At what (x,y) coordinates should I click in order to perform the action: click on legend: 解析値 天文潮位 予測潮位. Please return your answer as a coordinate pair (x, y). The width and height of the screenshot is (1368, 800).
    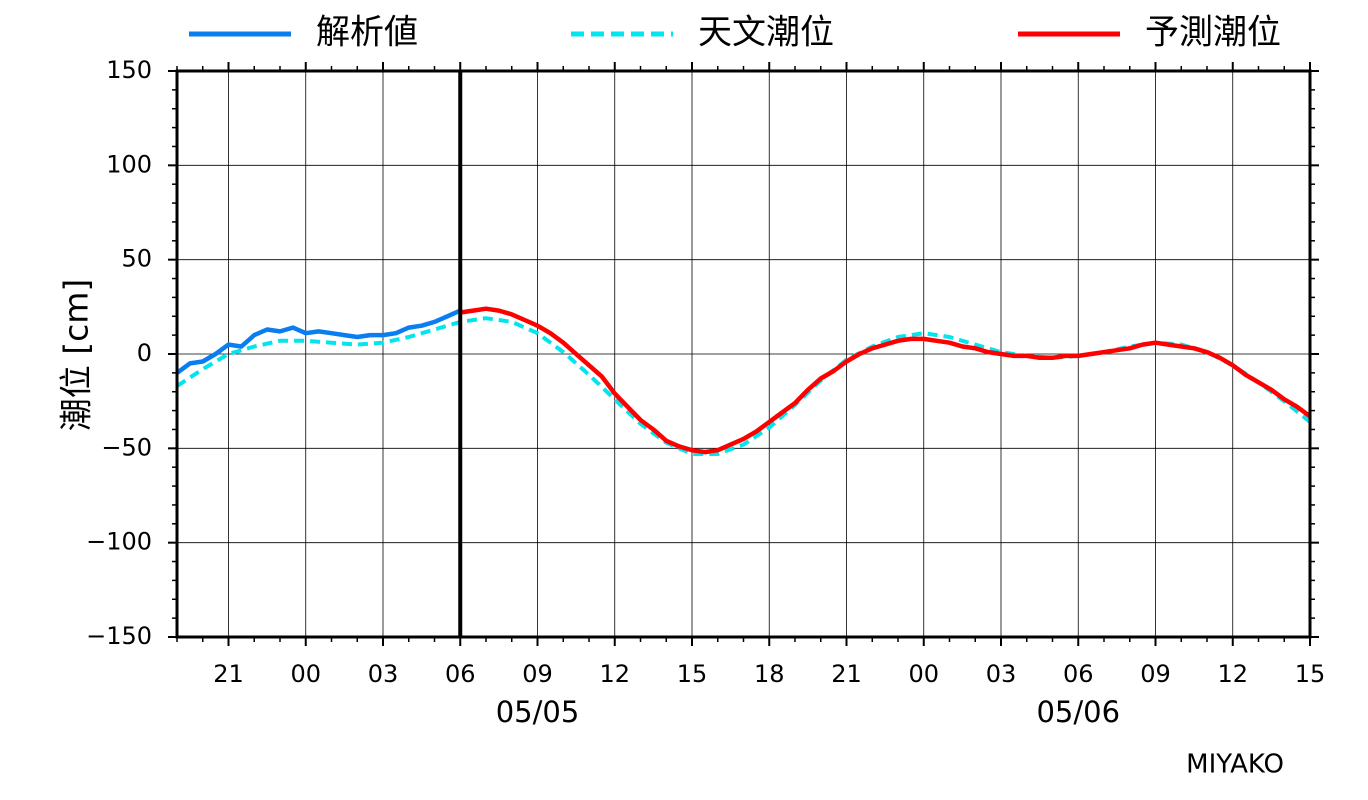
    Looking at the image, I should click on (735, 33).